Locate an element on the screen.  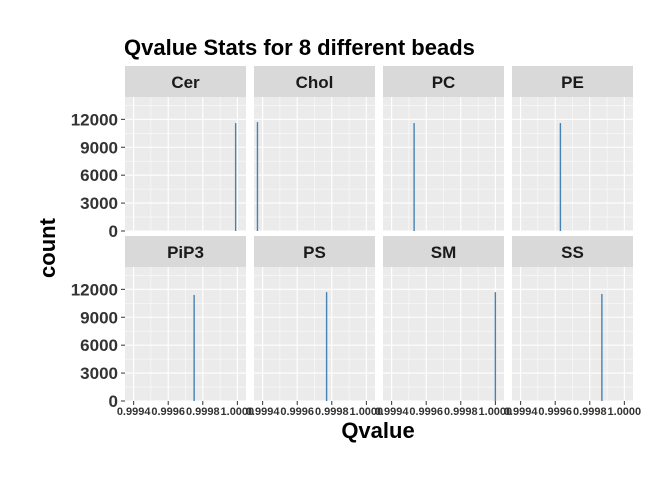
strip-label-ps: PS is located at coordinates (314, 252).